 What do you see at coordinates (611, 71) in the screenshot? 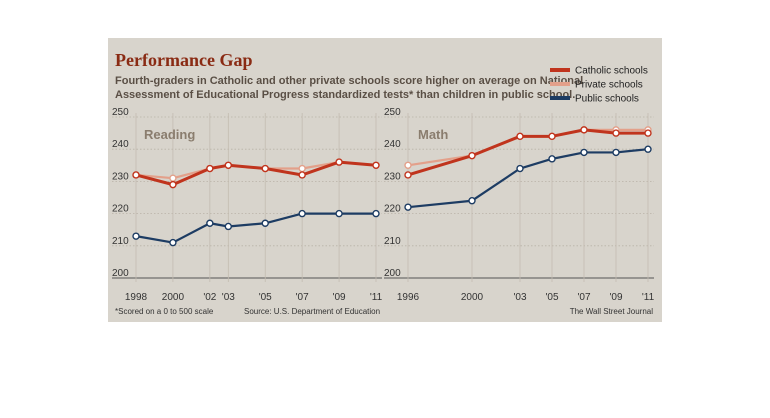
I see `legend-label: Catholic schools` at bounding box center [611, 71].